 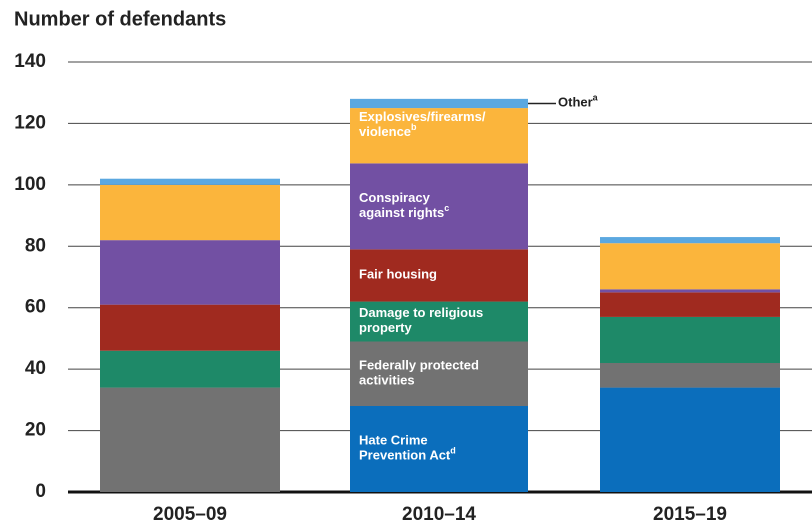 I want to click on label-line: Federally protected, so click(x=419, y=365).